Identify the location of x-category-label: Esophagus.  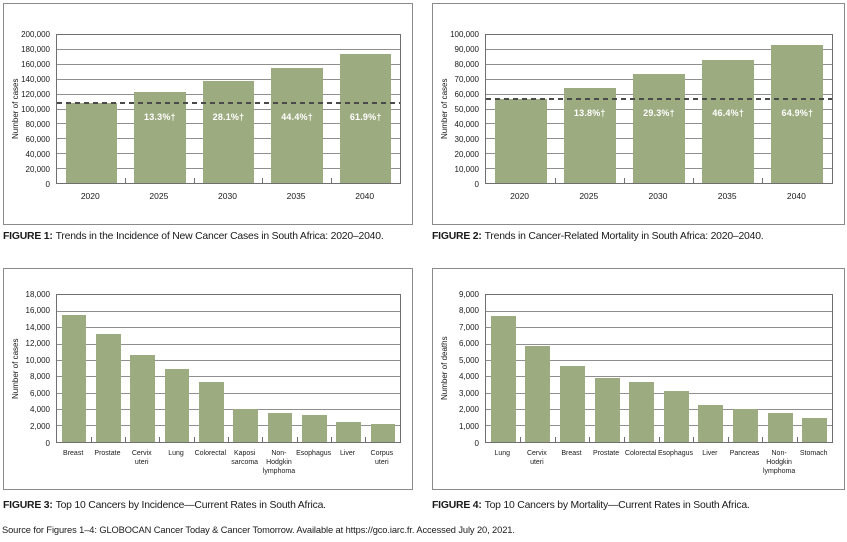
(314, 453).